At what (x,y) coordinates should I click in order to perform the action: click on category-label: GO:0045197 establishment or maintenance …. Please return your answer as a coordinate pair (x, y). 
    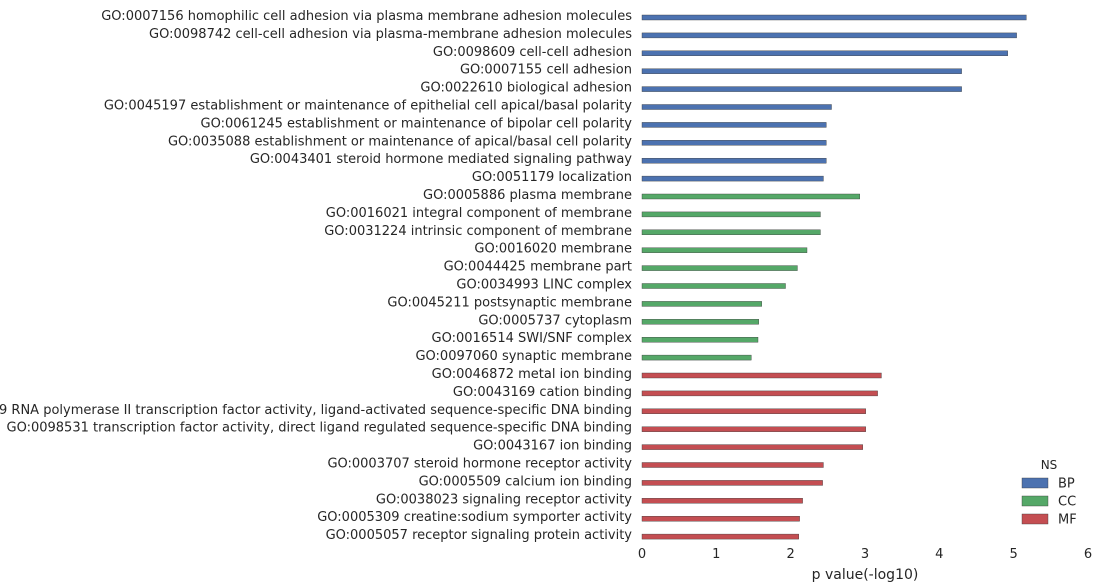
    Looking at the image, I should click on (368, 106).